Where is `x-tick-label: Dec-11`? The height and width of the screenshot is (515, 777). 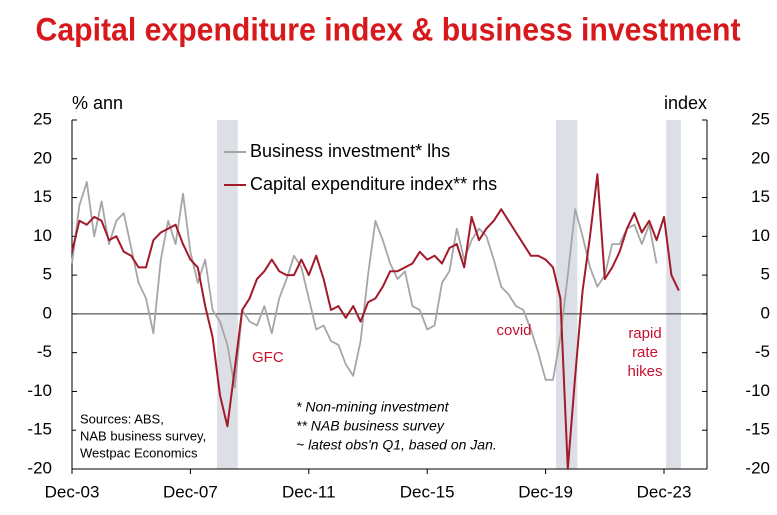
x-tick-label: Dec-11 is located at coordinates (309, 491).